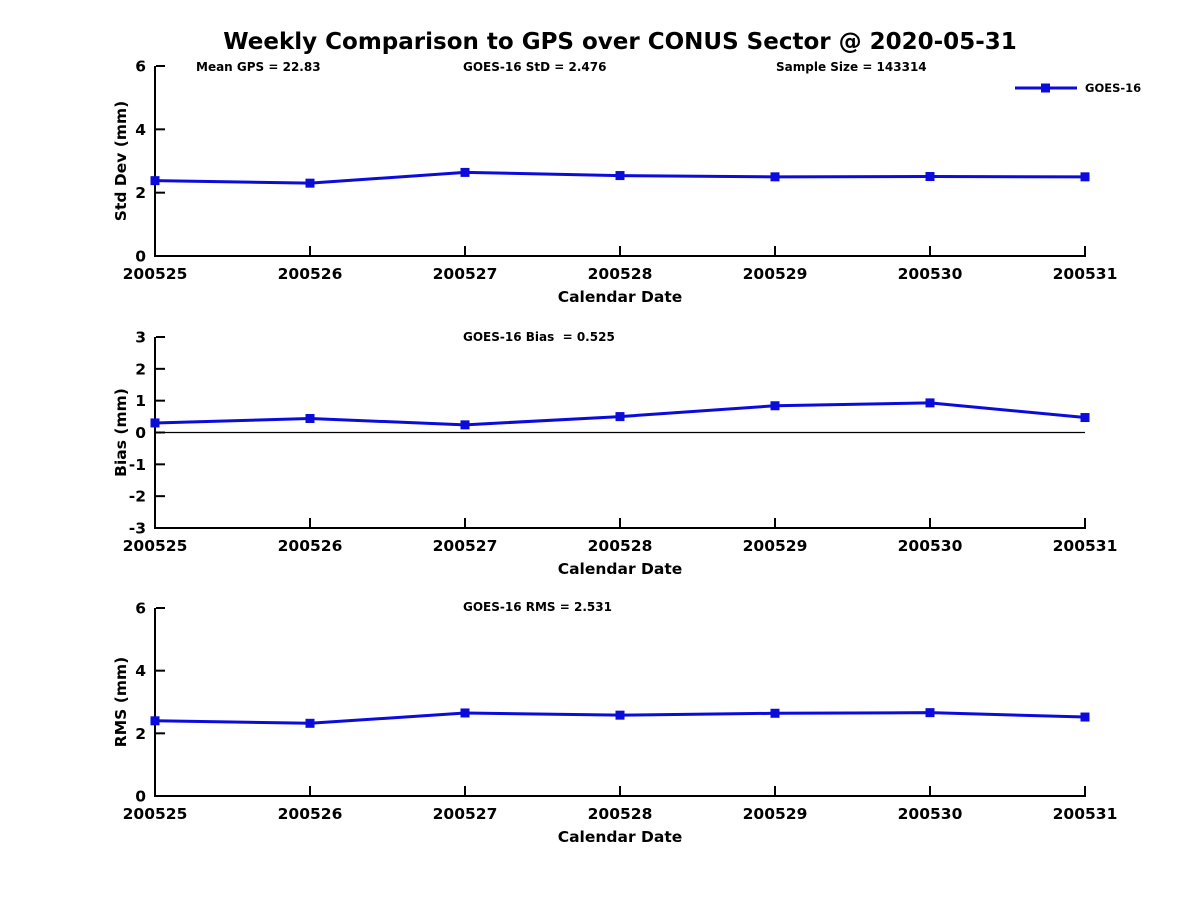 The image size is (1200, 900). What do you see at coordinates (121, 161) in the screenshot?
I see `y-axis-label: Std Dev (mm)` at bounding box center [121, 161].